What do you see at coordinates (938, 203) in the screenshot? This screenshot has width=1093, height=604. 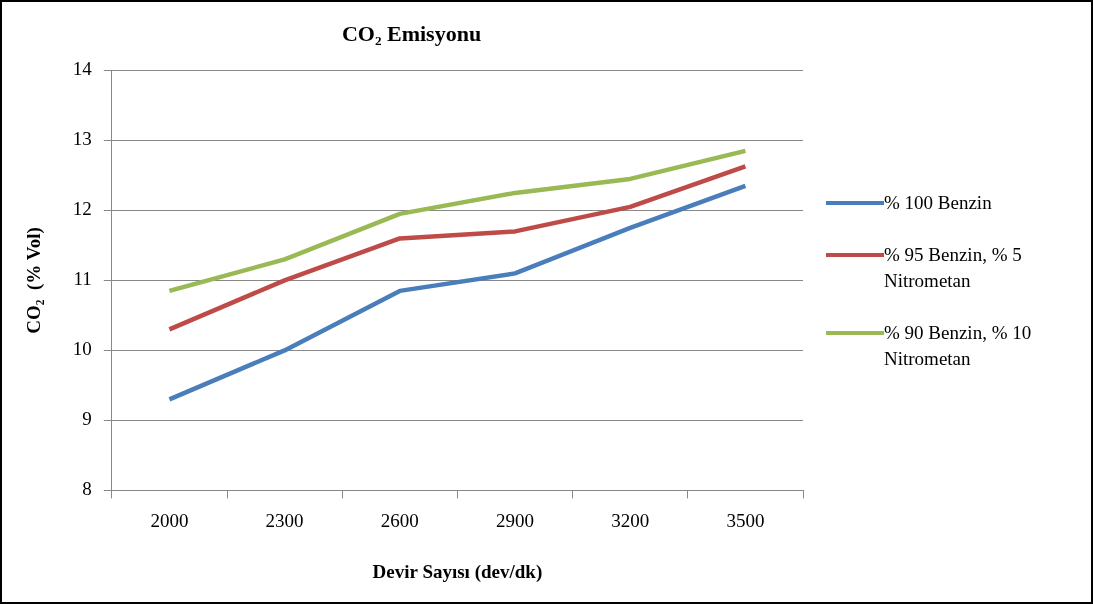 I see `legend-label: % 100 Benzin` at bounding box center [938, 203].